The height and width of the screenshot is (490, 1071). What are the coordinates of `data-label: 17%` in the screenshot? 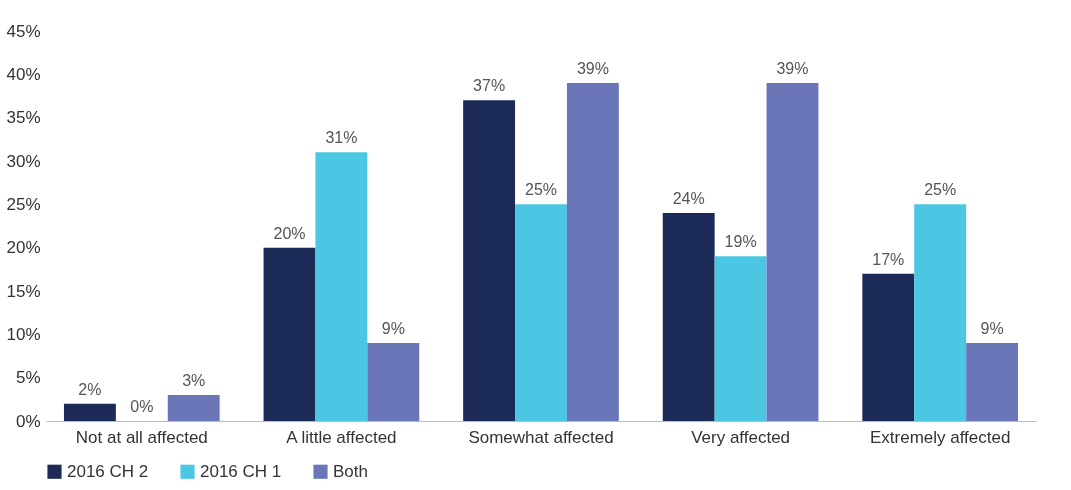 It's located at (888, 259).